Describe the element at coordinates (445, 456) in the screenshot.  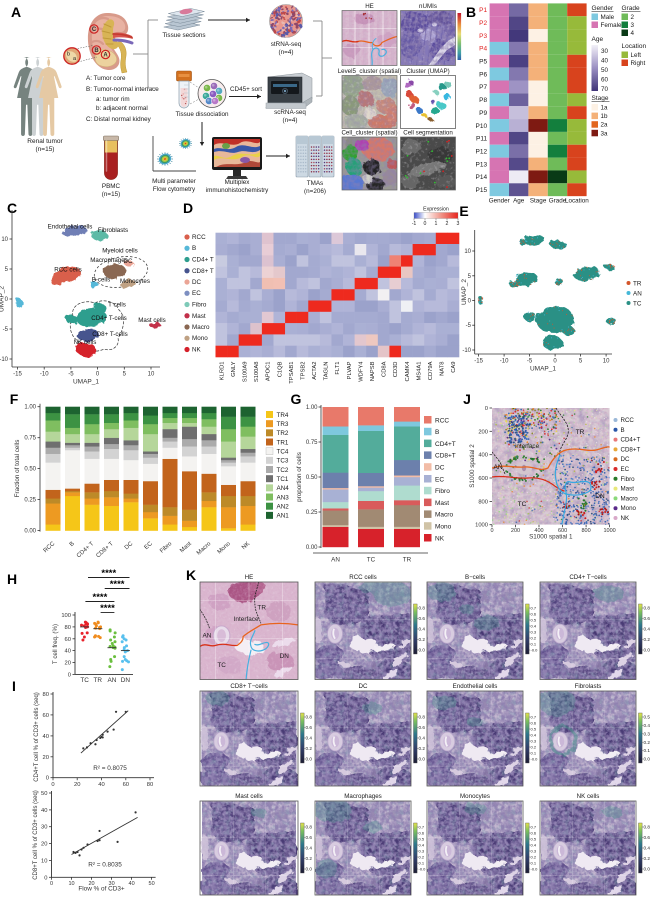
I see `svg-text: CD8+T` at that location.